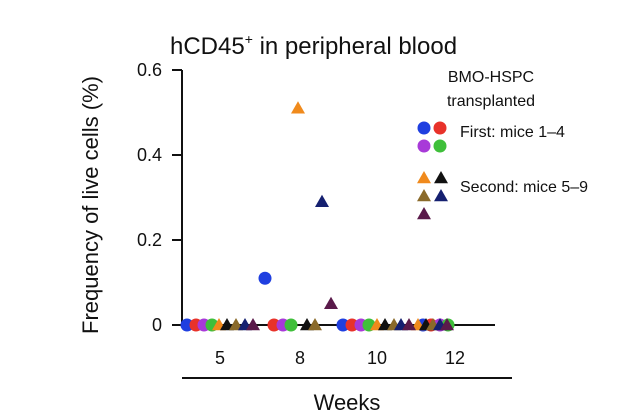  What do you see at coordinates (159, 197) in the screenshot?
I see `y-ticks: 0 0.2 0.4 0.6` at bounding box center [159, 197].